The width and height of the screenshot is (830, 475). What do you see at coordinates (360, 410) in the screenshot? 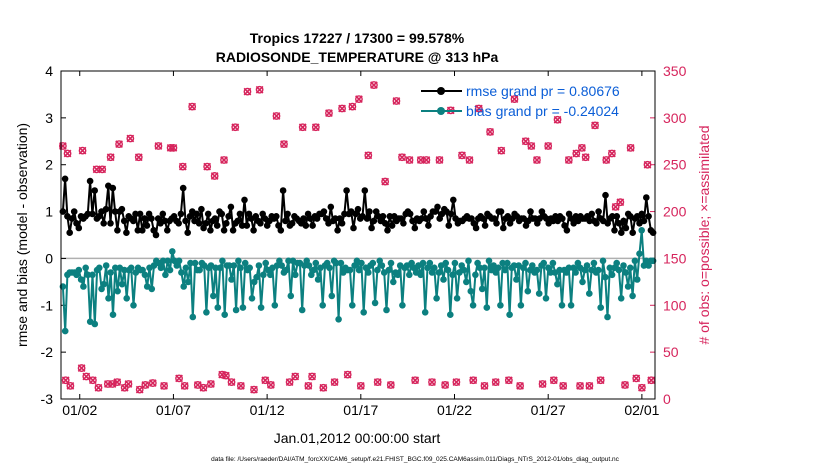
I see `x-tick-label: 01/17` at bounding box center [360, 410].